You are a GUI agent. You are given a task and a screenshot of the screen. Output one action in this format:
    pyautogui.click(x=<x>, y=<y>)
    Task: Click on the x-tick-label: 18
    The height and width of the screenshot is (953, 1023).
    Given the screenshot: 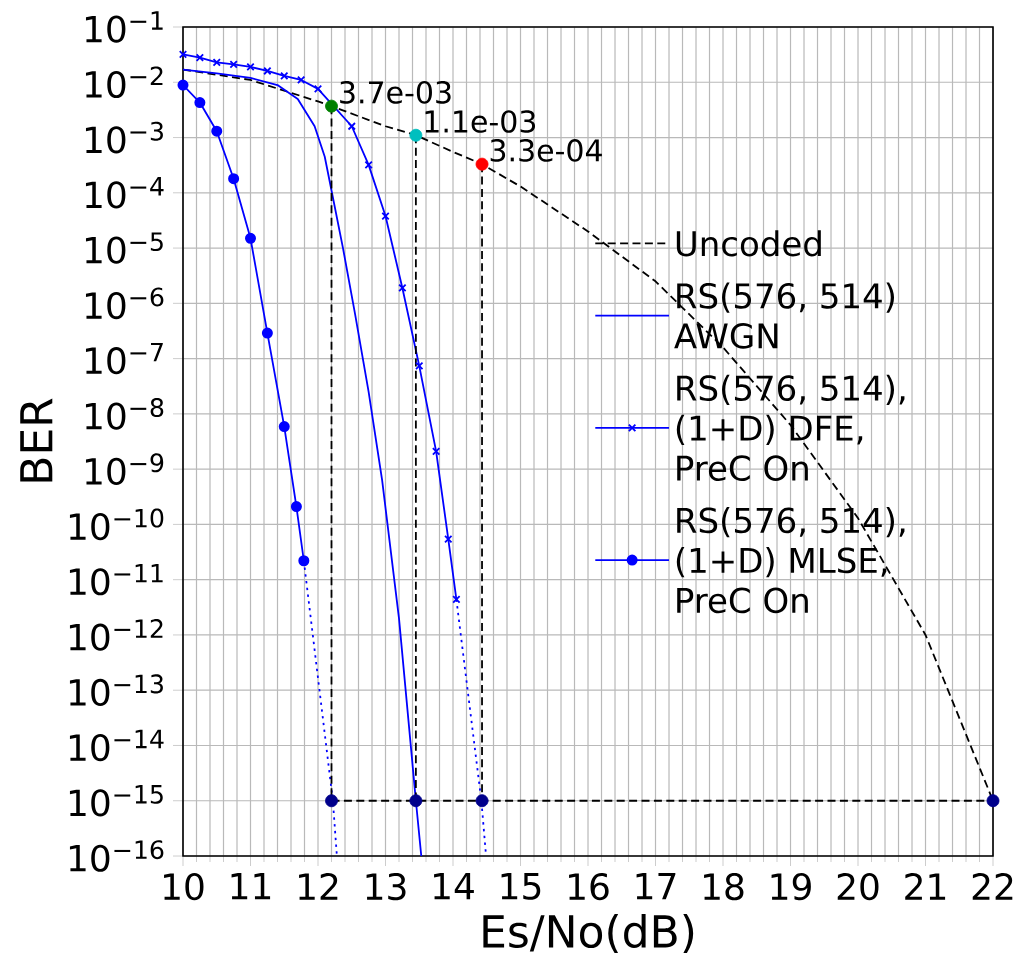 What is the action you would take?
    pyautogui.click(x=724, y=887)
    